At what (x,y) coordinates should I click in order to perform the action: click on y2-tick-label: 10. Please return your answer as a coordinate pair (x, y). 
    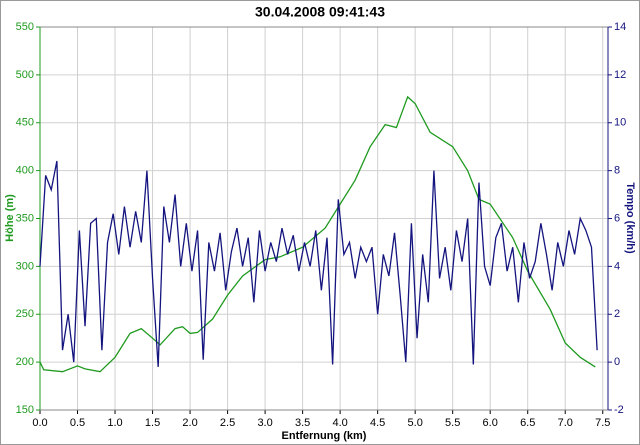
    Looking at the image, I should click on (620, 123).